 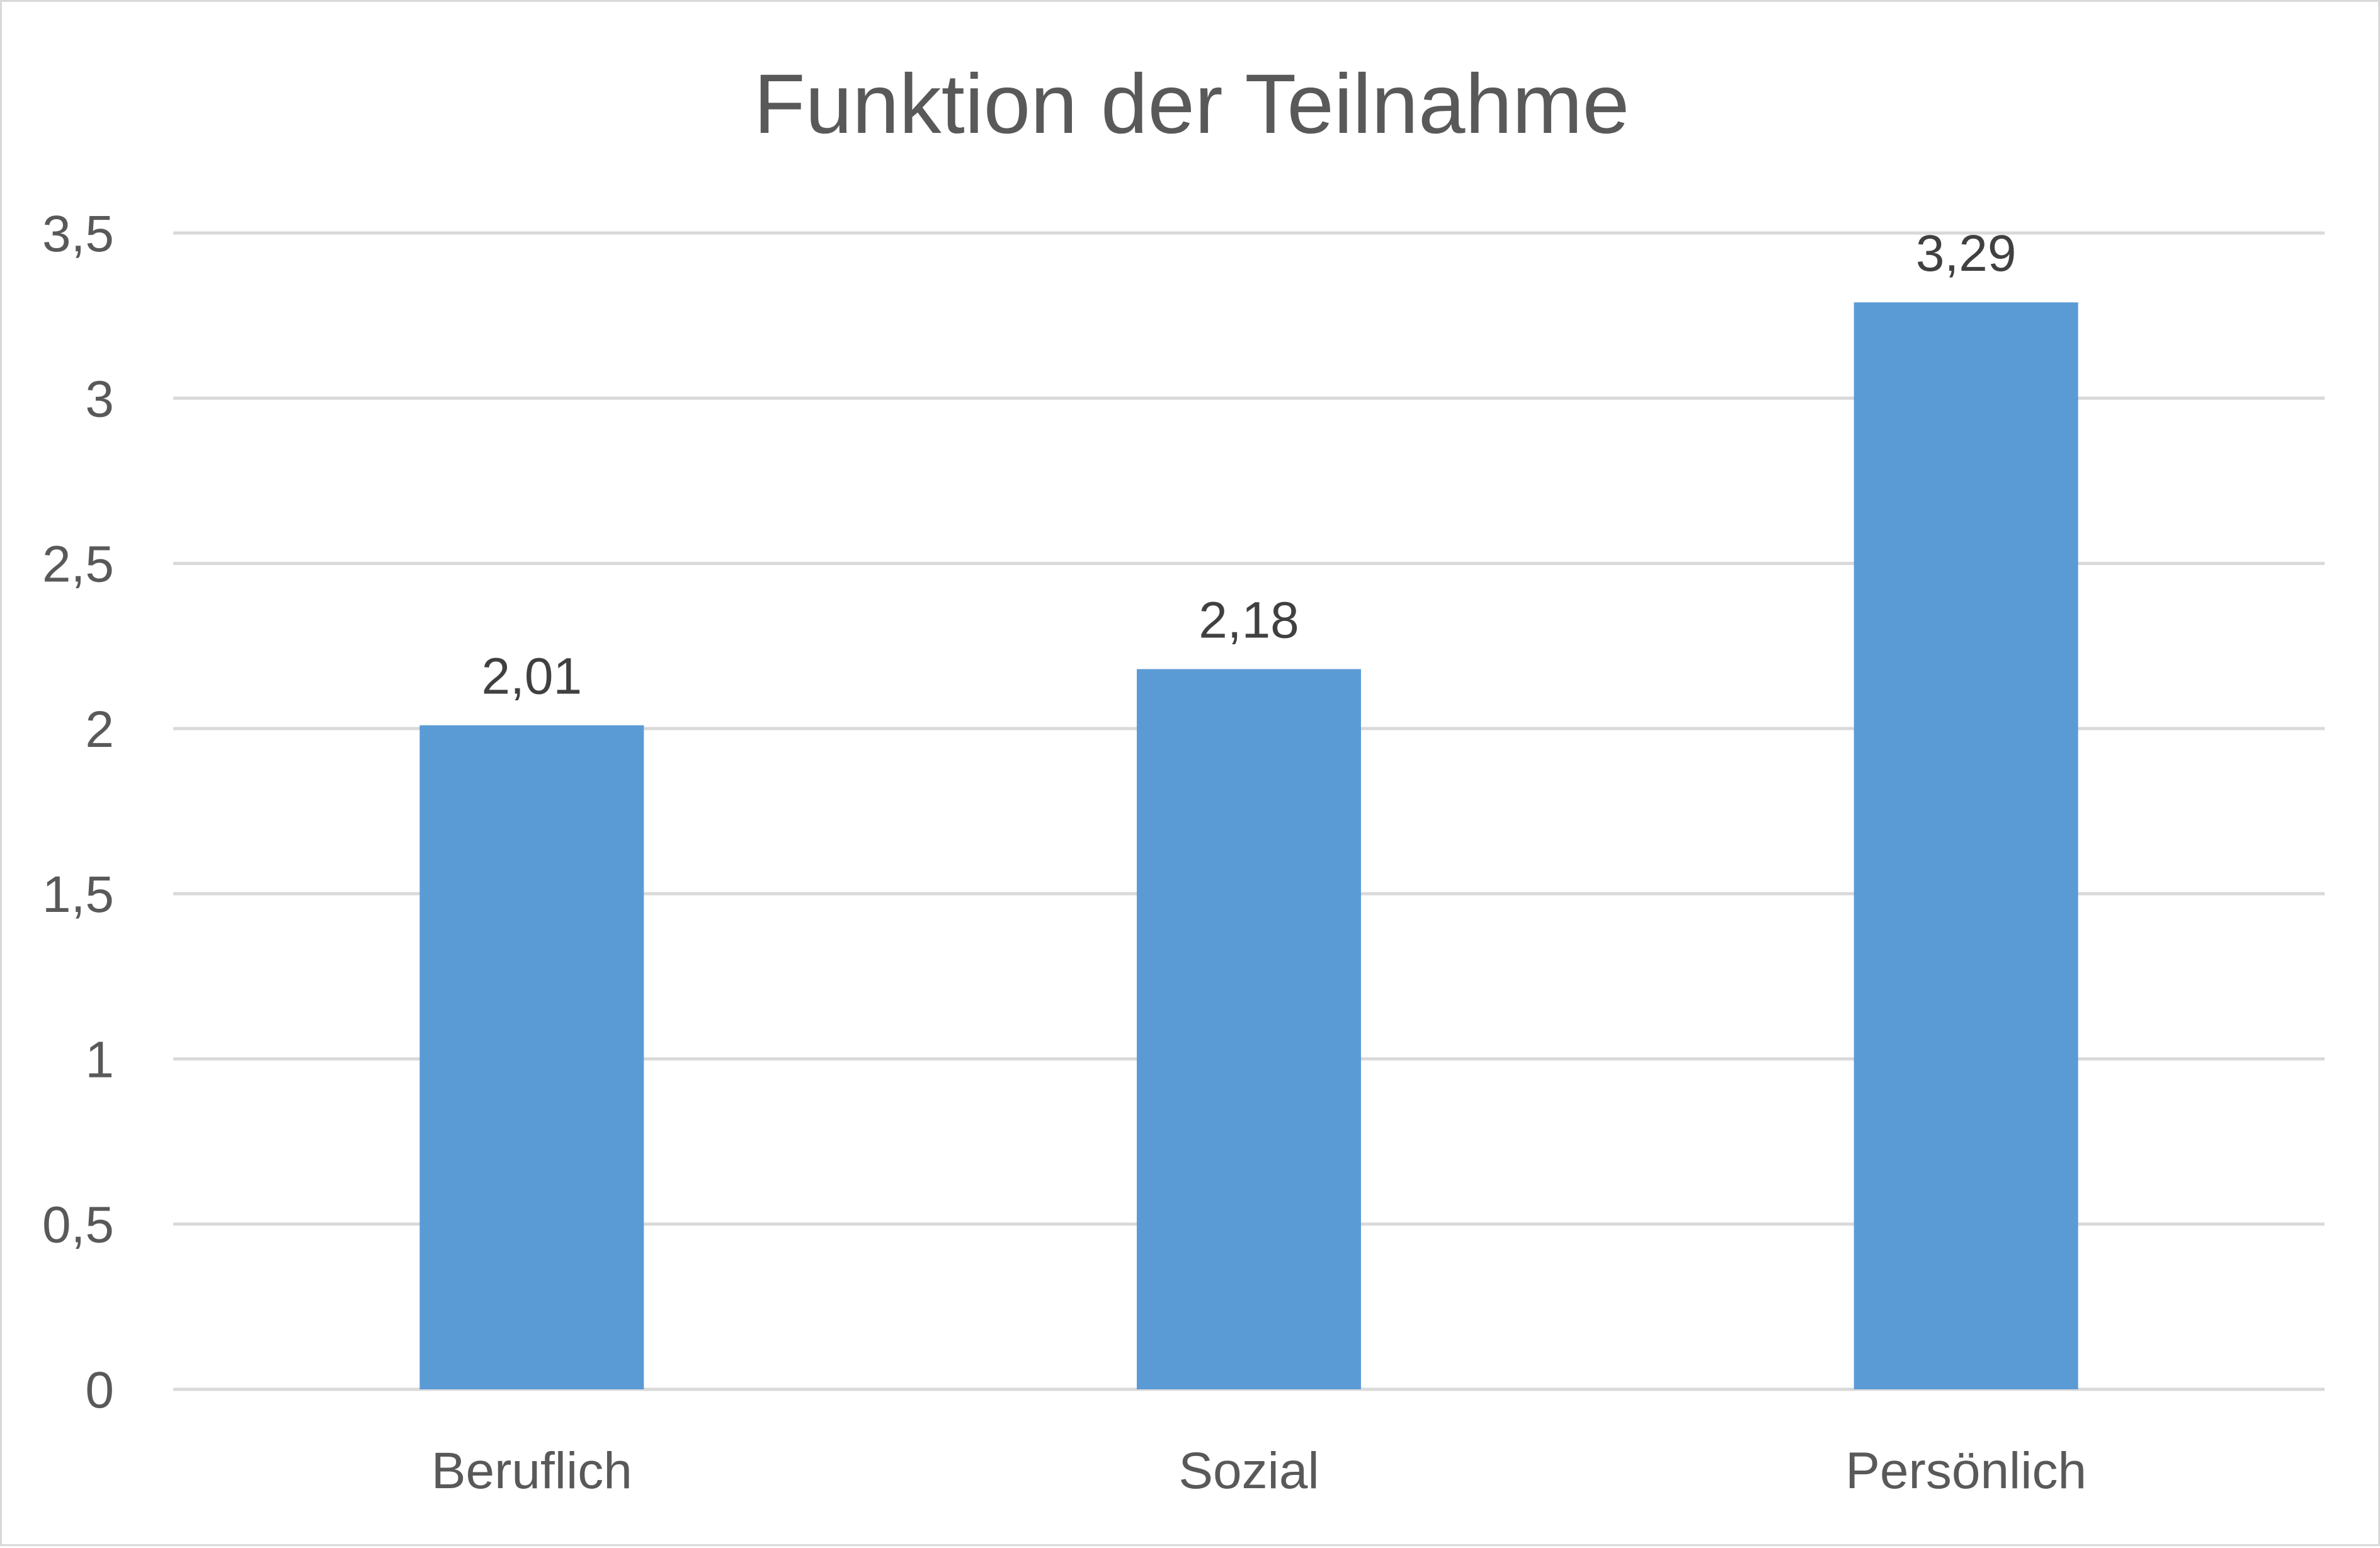 What do you see at coordinates (531, 1471) in the screenshot?
I see `x-category-label: Beruflich` at bounding box center [531, 1471].